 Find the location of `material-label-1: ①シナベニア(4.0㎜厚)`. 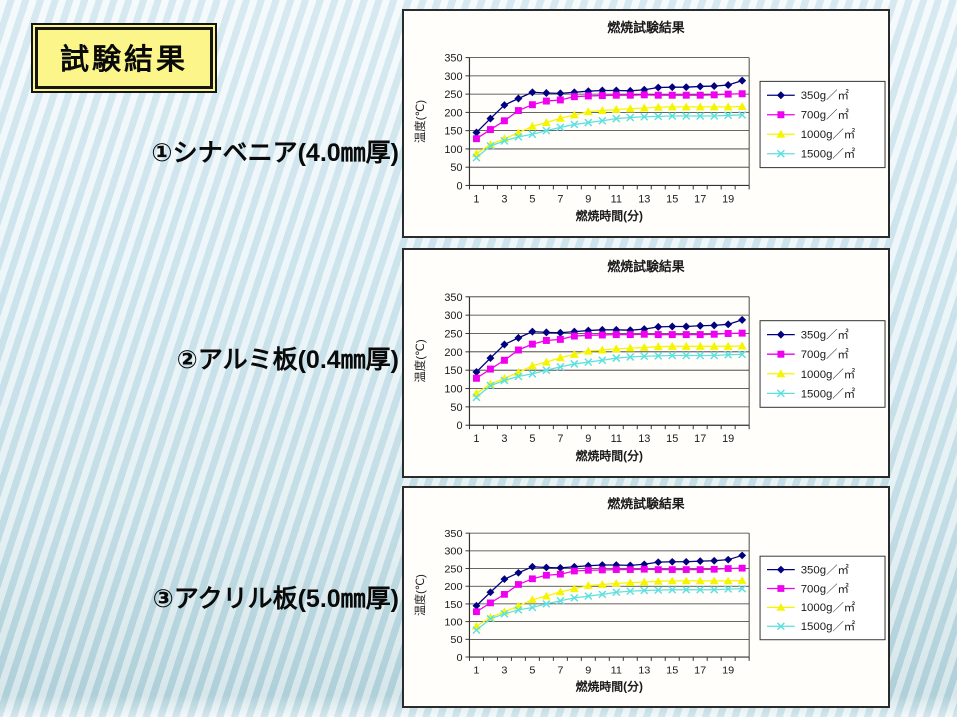

material-label-1: ①シナベニア(4.0㎜厚) is located at coordinates (275, 153).